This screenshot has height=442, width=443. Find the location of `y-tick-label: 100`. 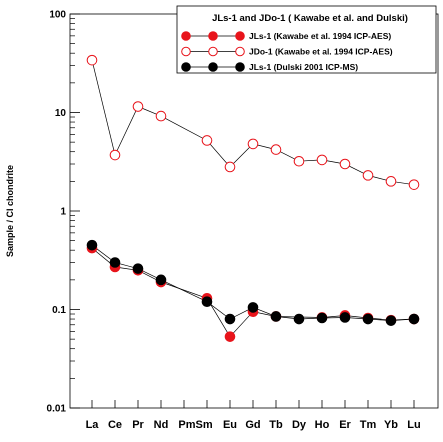

y-tick-label: 100 is located at coordinates (57, 15).